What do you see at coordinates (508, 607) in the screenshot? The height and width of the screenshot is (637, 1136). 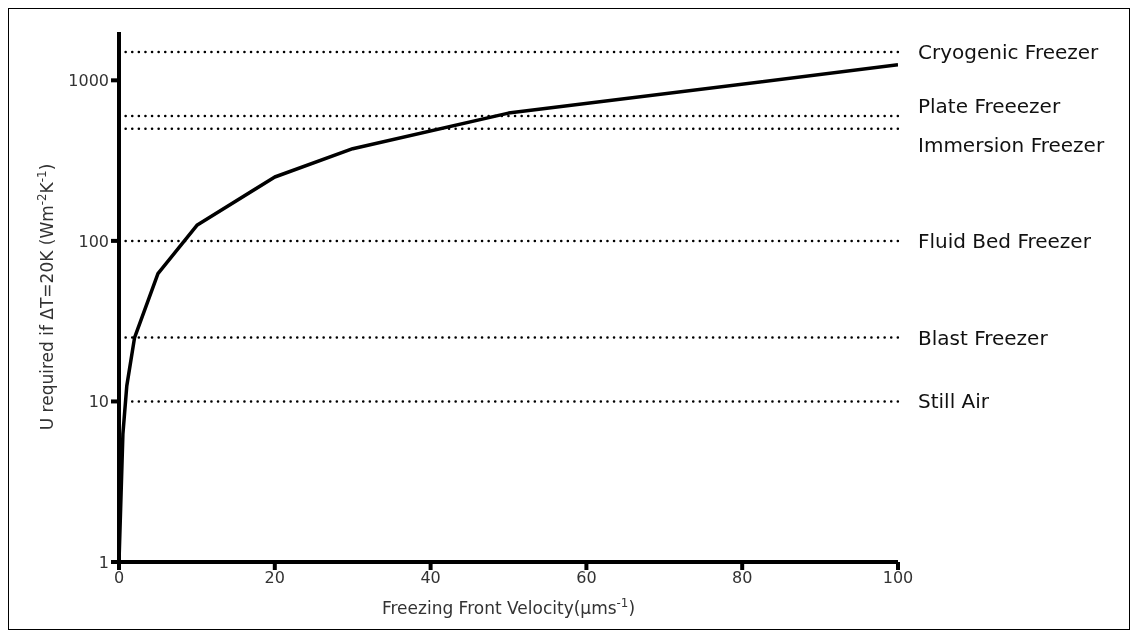 I see `x-axis-title: Freezing Front Velocity(μms$^{-1}$)` at bounding box center [508, 607].